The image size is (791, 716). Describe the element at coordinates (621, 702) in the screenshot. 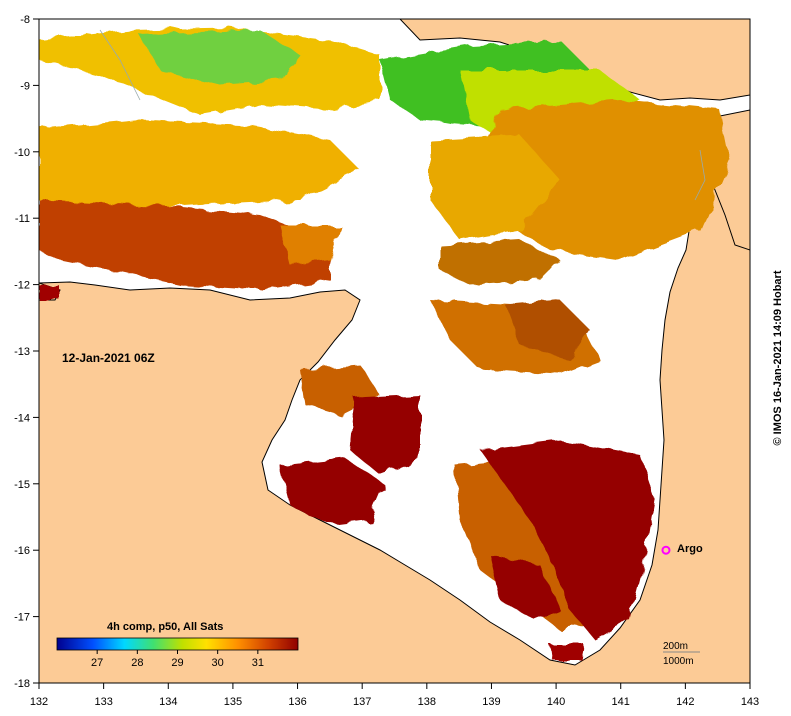

I see `lon-tick-label: 141` at that location.